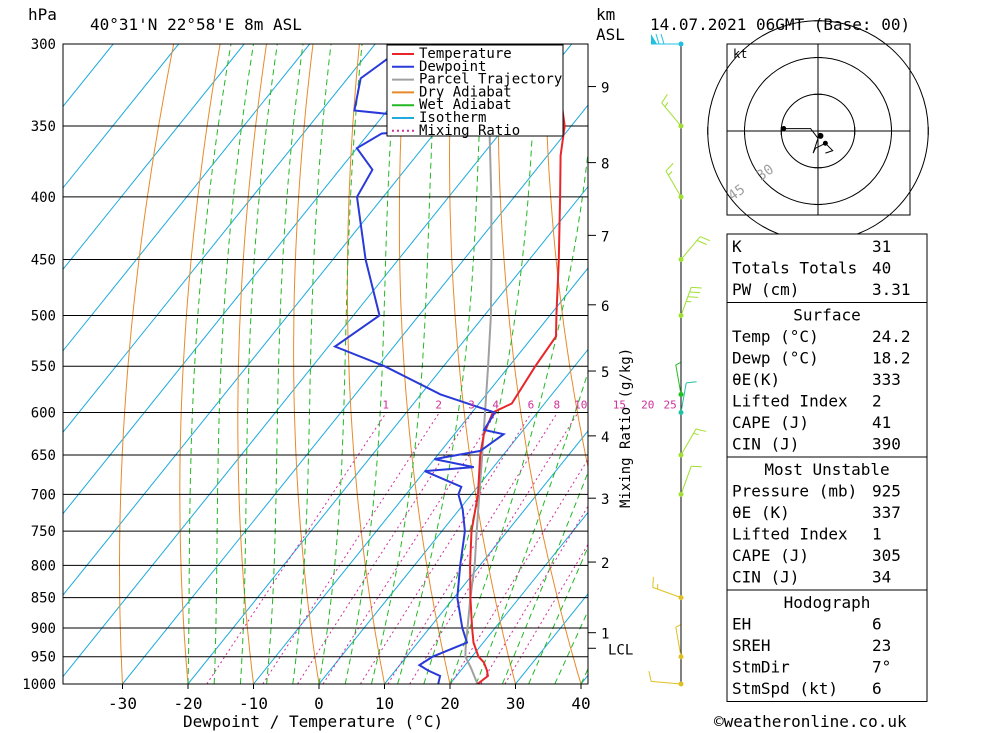 The image size is (1000, 733). I want to click on wind-barb-pennant, so click(654, 39).